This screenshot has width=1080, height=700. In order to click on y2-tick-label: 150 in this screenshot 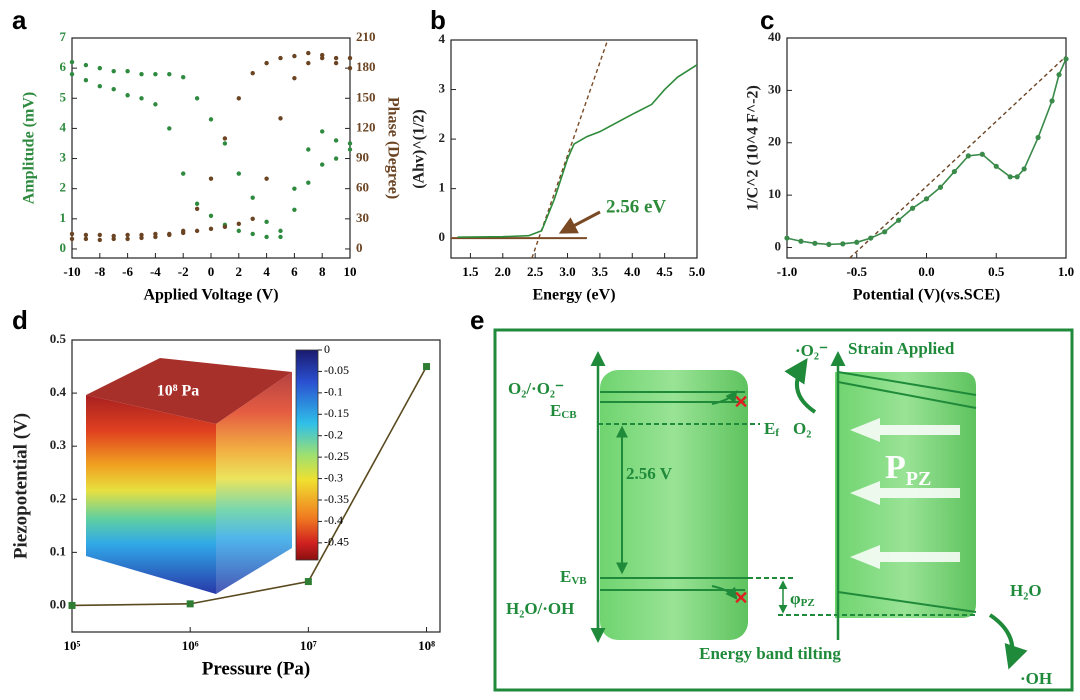, I will do `click(366, 96)`.